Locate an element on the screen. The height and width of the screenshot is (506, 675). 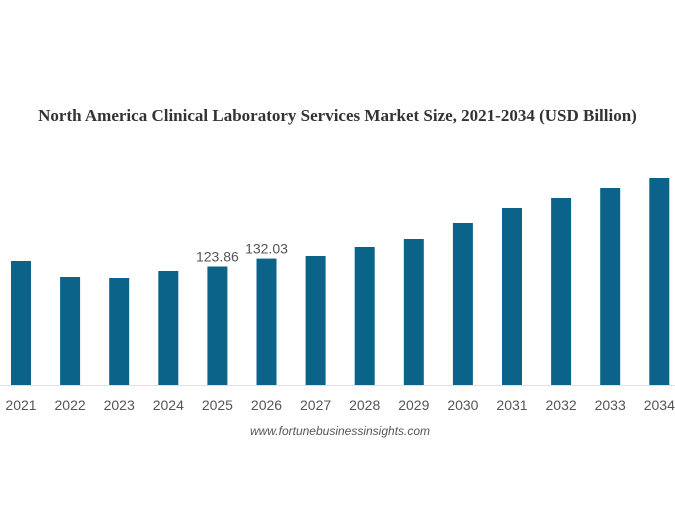
bar-2034 is located at coordinates (659, 281).